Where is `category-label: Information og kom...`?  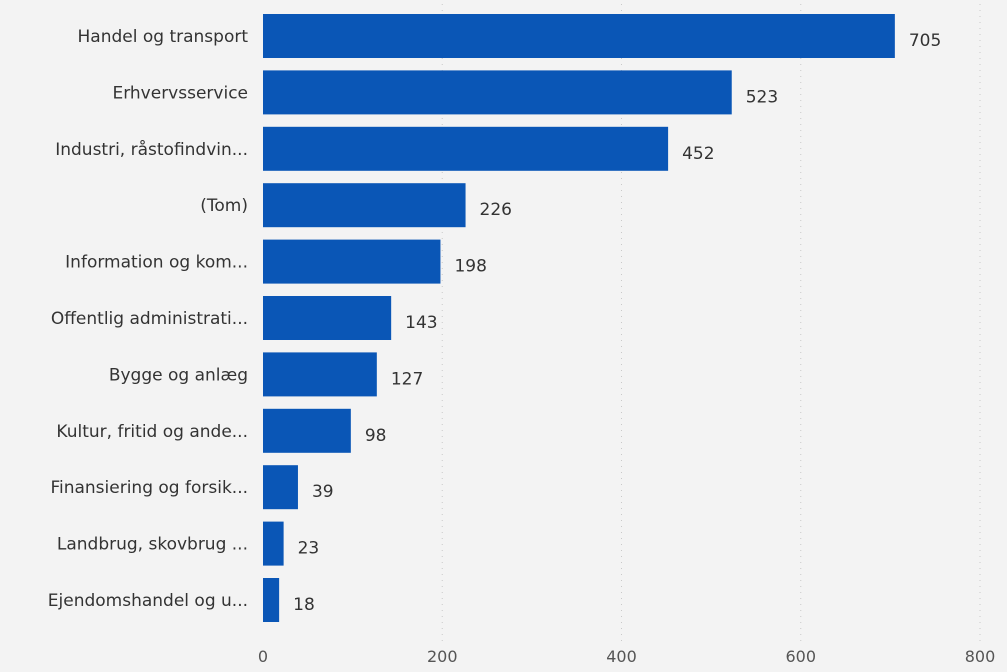
category-label: Information og kom... is located at coordinates (156, 263).